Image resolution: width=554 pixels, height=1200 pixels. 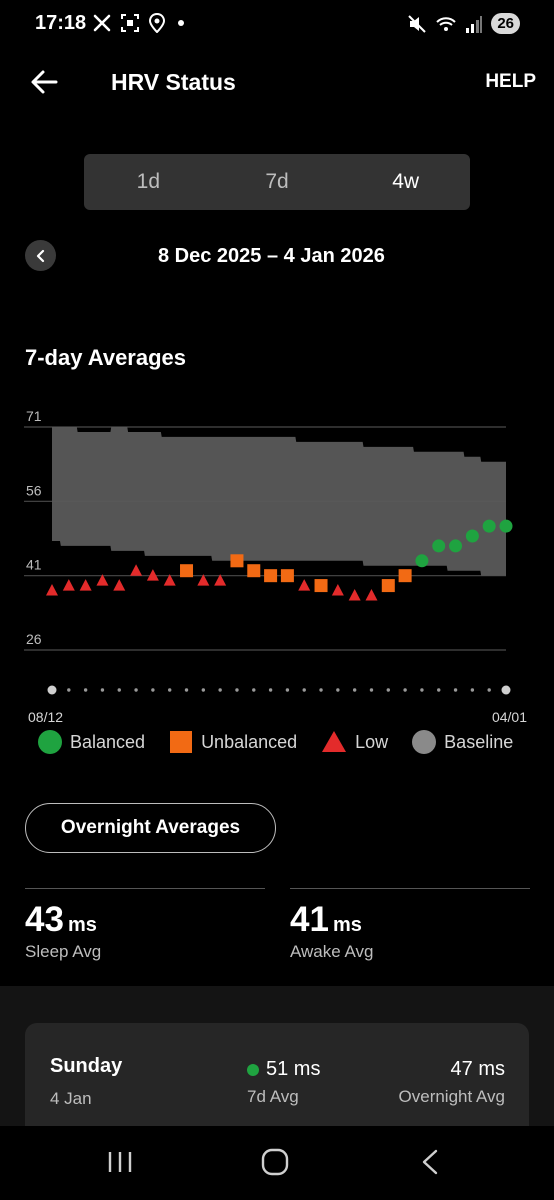 I want to click on date-range: 8 Dec 2025 – 4 Jan 2026, so click(x=271, y=256).